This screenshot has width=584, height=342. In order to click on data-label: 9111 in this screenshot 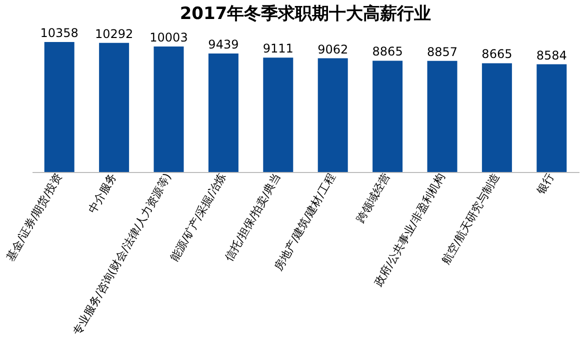, I will do `click(278, 49)`.